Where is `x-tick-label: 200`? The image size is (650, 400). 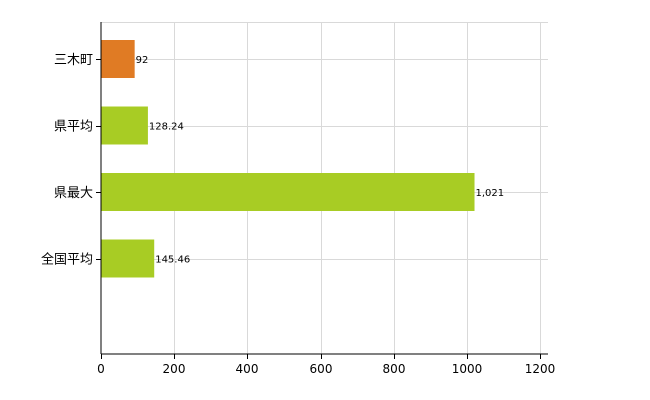 x-tick-label: 200 is located at coordinates (174, 369).